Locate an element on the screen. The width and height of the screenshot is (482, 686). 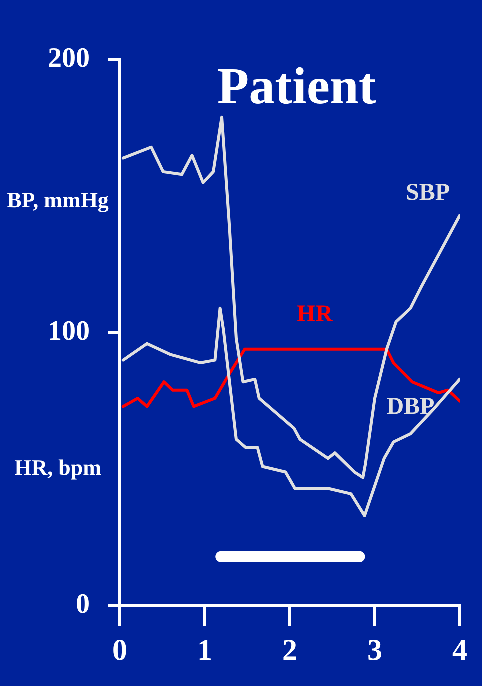
x-tick-label: 4 is located at coordinates (460, 650).